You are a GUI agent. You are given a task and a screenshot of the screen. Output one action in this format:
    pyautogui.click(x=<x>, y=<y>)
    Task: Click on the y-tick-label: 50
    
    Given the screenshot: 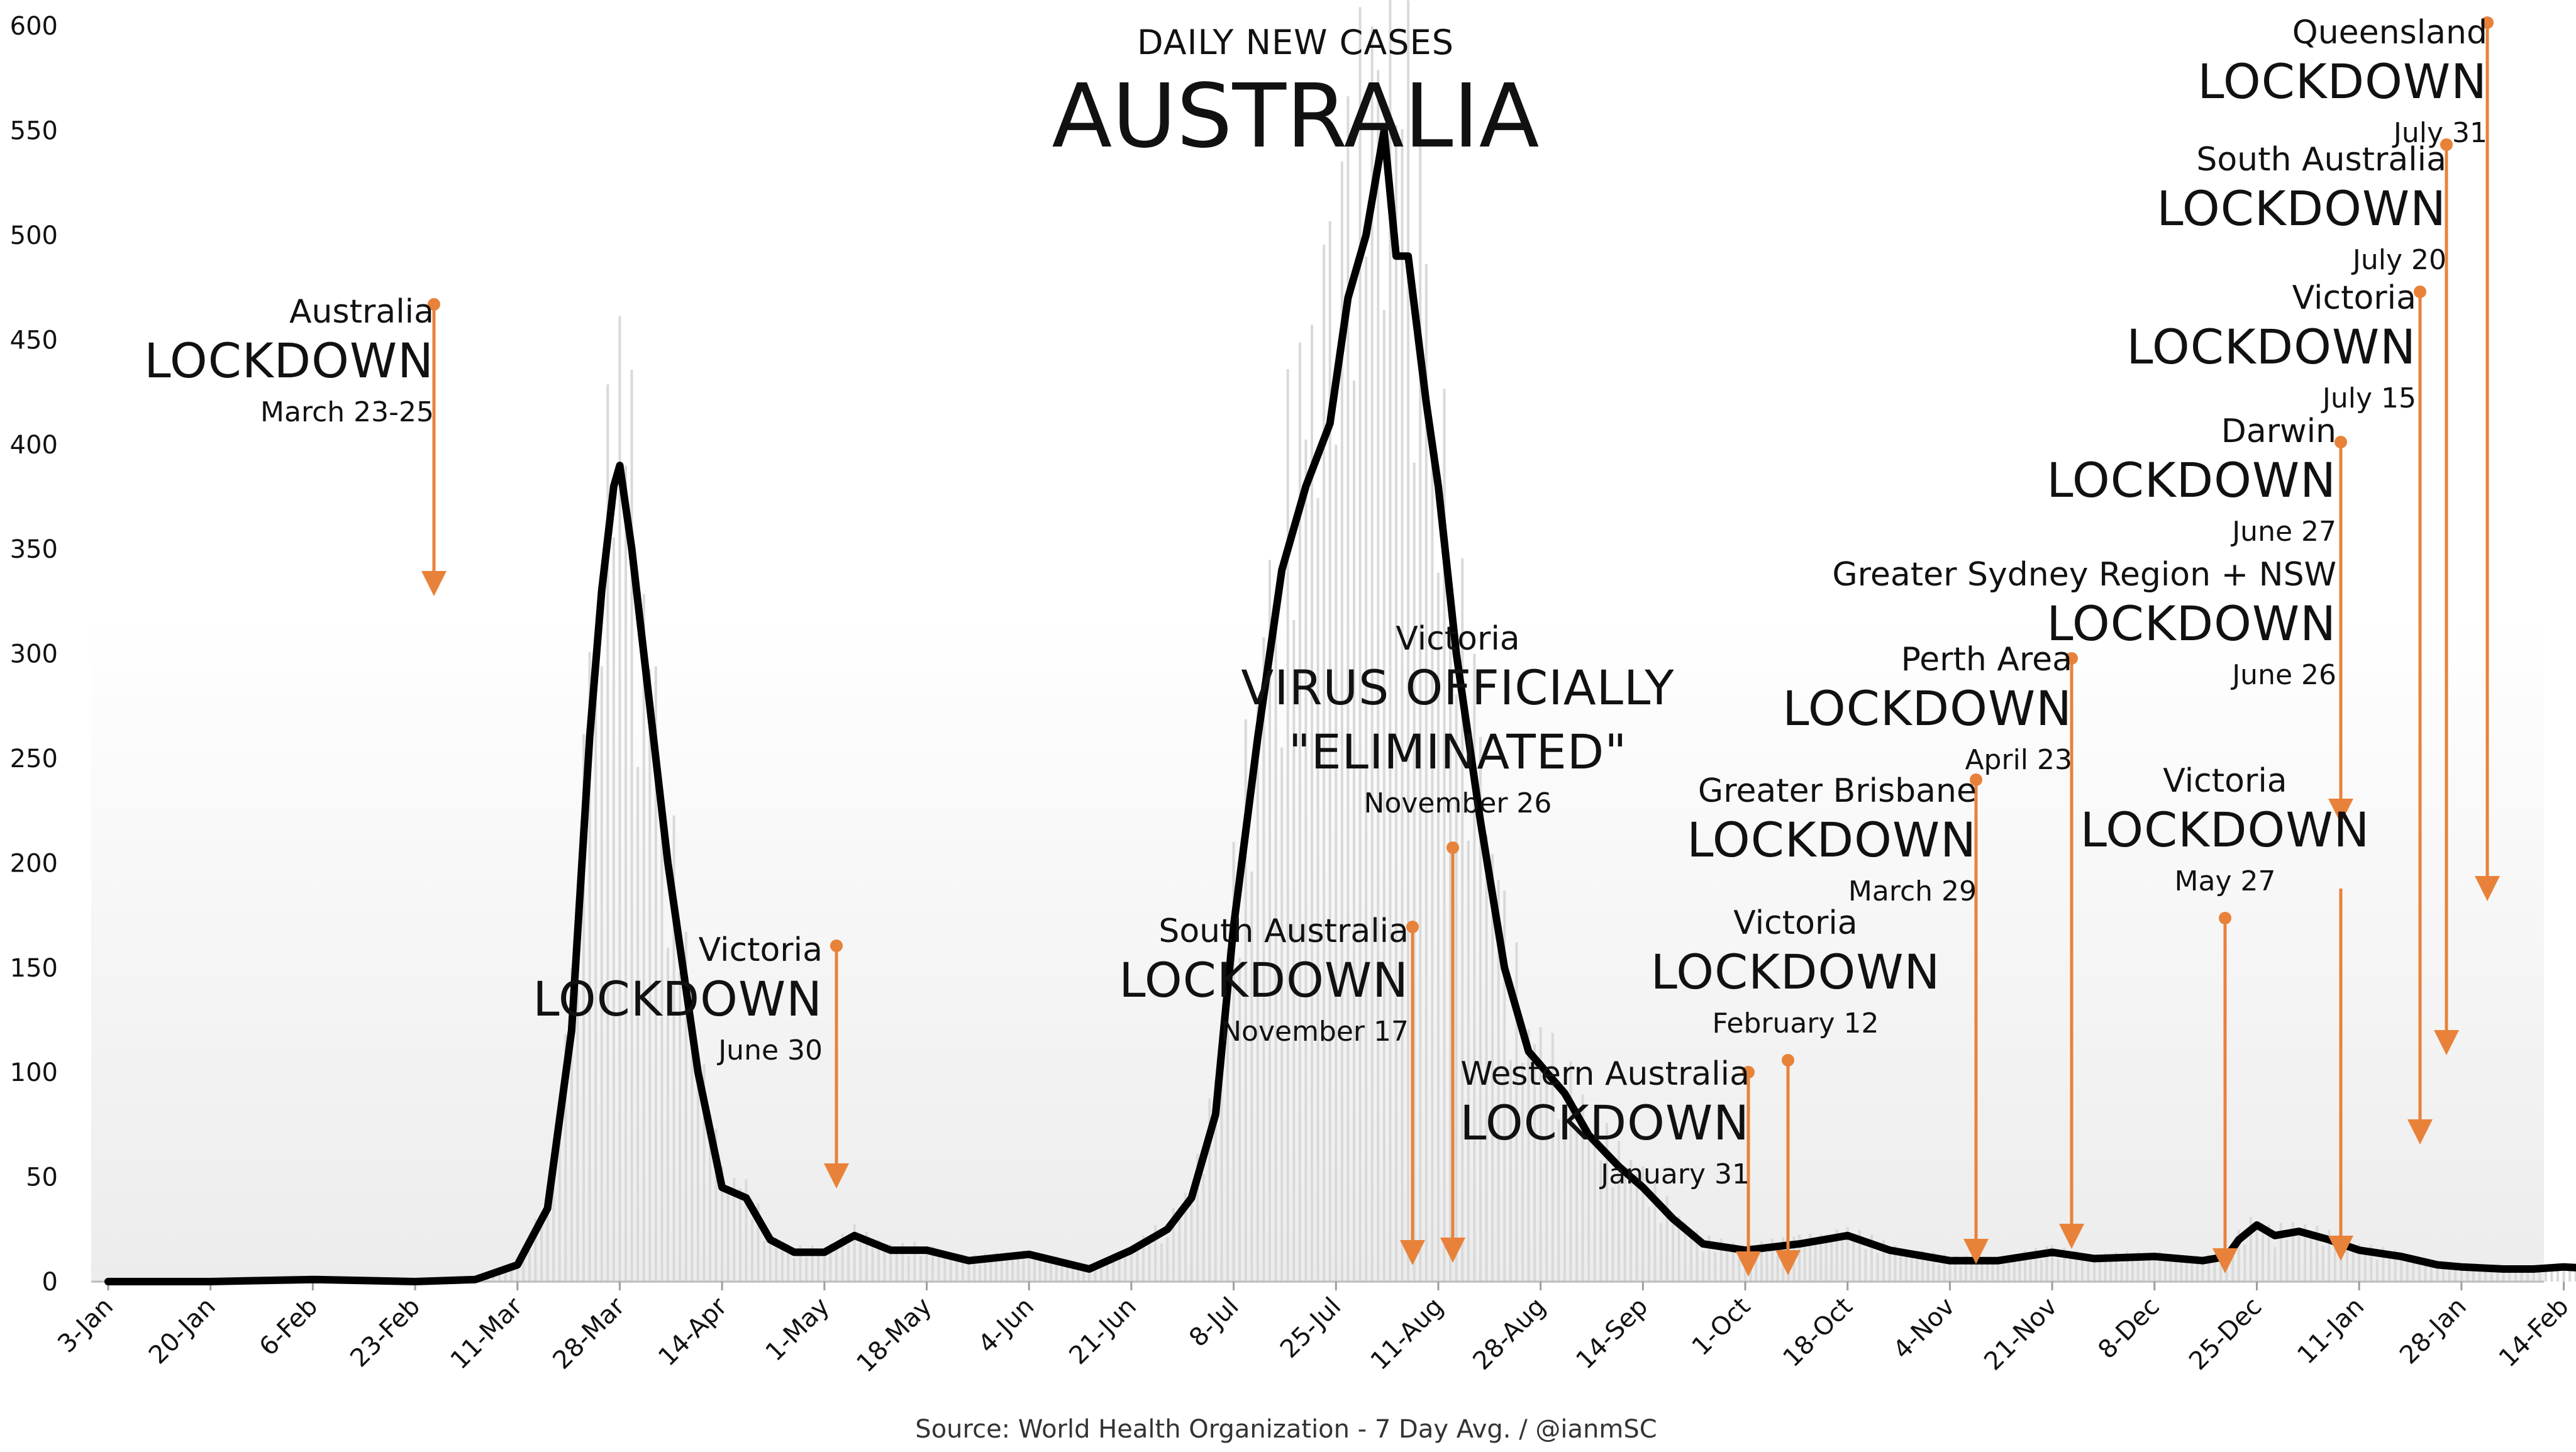 What is the action you would take?
    pyautogui.click(x=42, y=1177)
    